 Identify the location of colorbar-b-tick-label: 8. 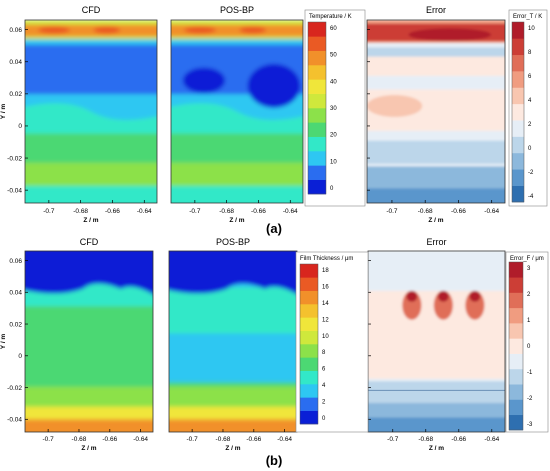
(324, 353).